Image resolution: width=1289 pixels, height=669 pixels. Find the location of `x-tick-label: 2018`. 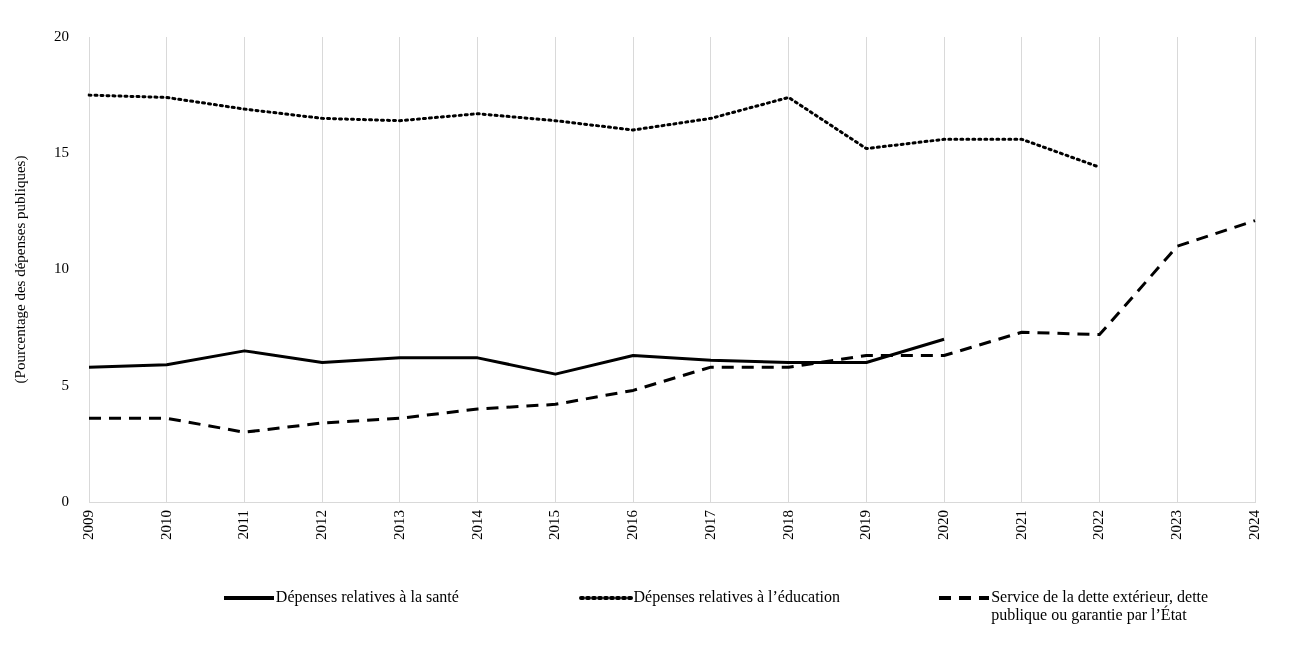

x-tick-label: 2018 is located at coordinates (787, 525).